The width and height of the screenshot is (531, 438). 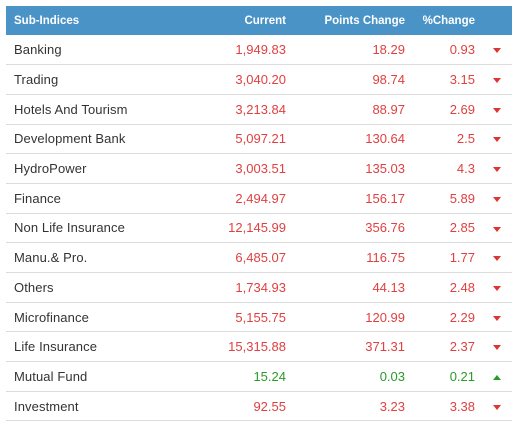 What do you see at coordinates (36, 80) in the screenshot?
I see `sub-index-name: Trading` at bounding box center [36, 80].